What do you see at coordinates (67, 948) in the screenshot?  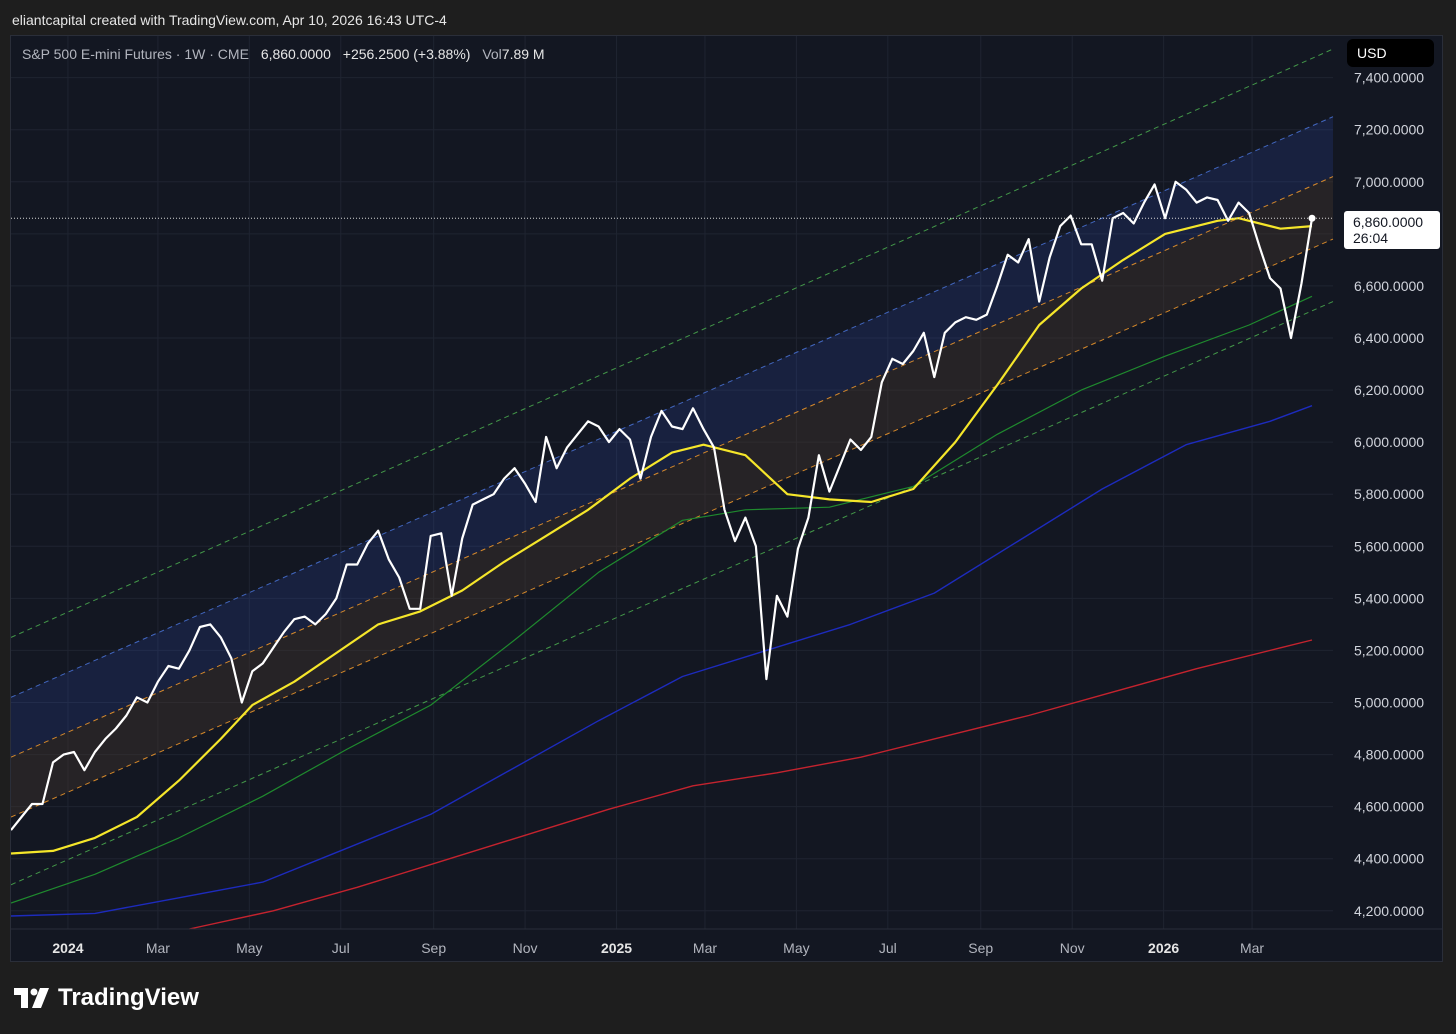 I see `x-tick-label-0: 2024` at bounding box center [67, 948].